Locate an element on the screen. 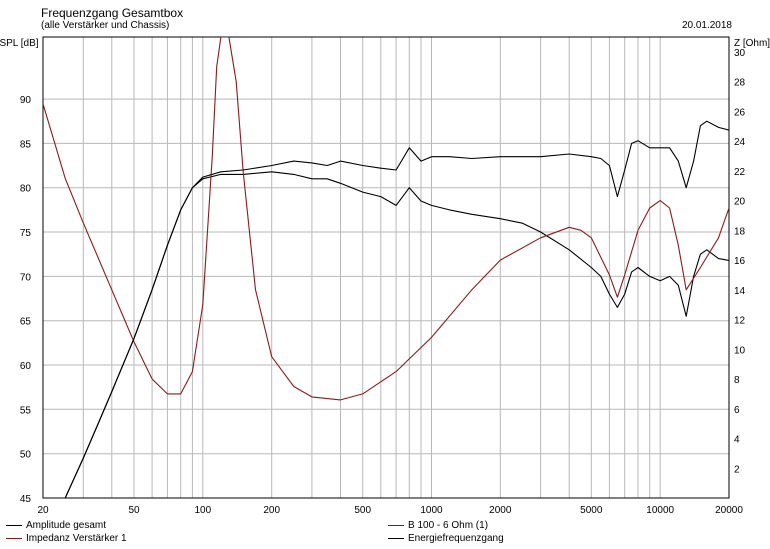  y2-tick-label: 8 is located at coordinates (737, 380).